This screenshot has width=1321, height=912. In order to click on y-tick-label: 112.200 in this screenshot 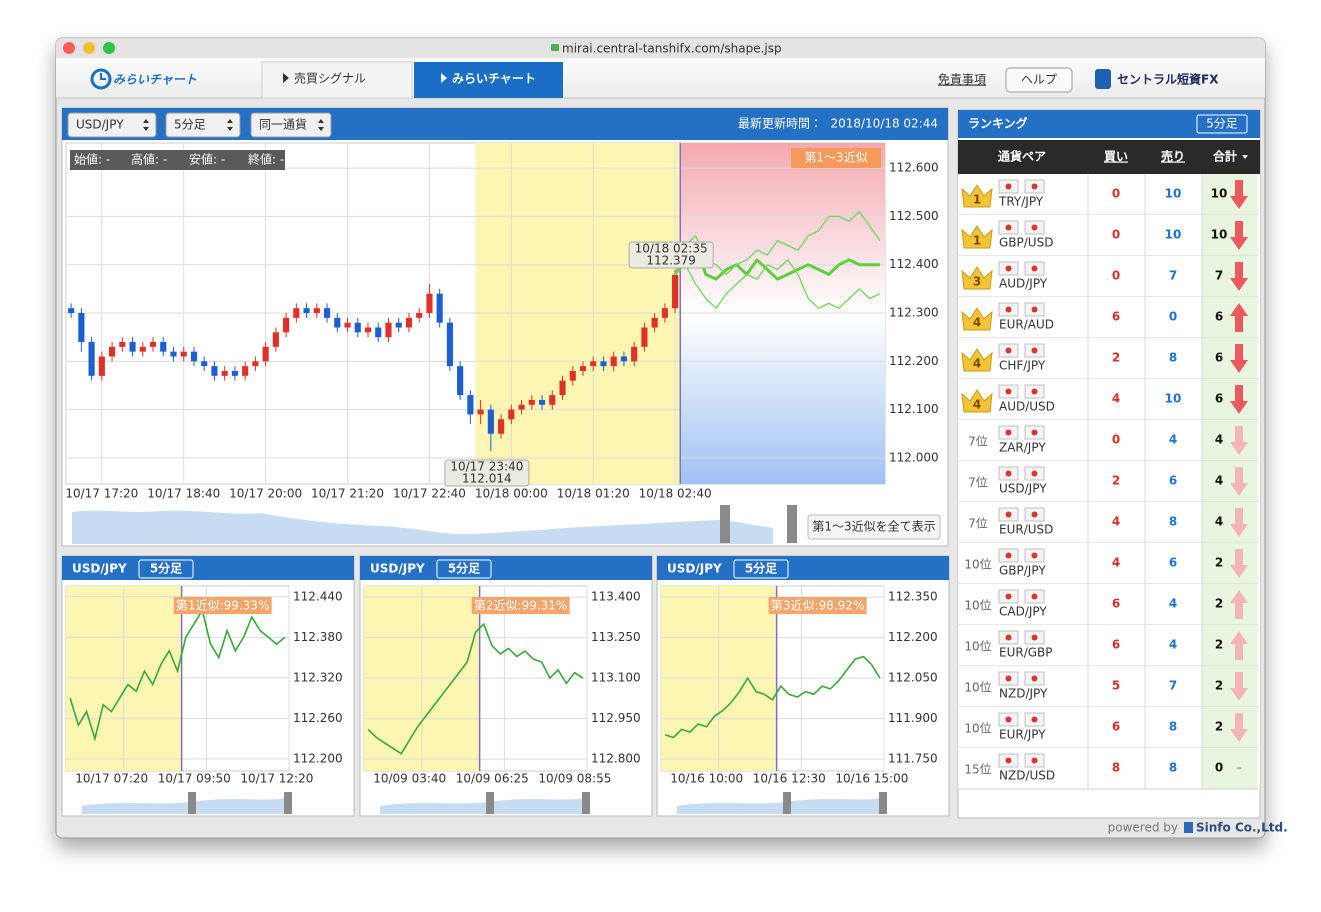, I will do `click(914, 361)`.